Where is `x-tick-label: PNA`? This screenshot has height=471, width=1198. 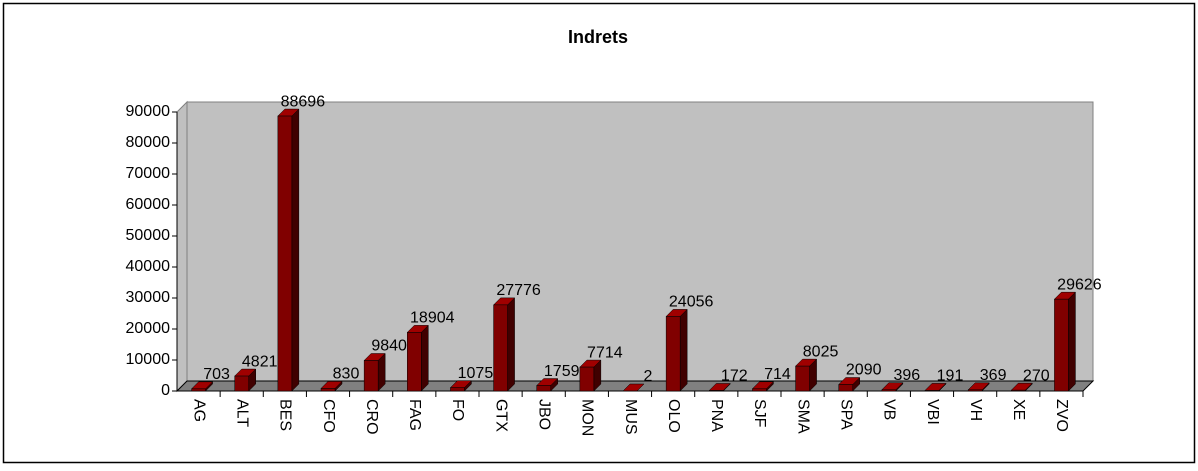
x-tick-label: PNA is located at coordinates (716, 415).